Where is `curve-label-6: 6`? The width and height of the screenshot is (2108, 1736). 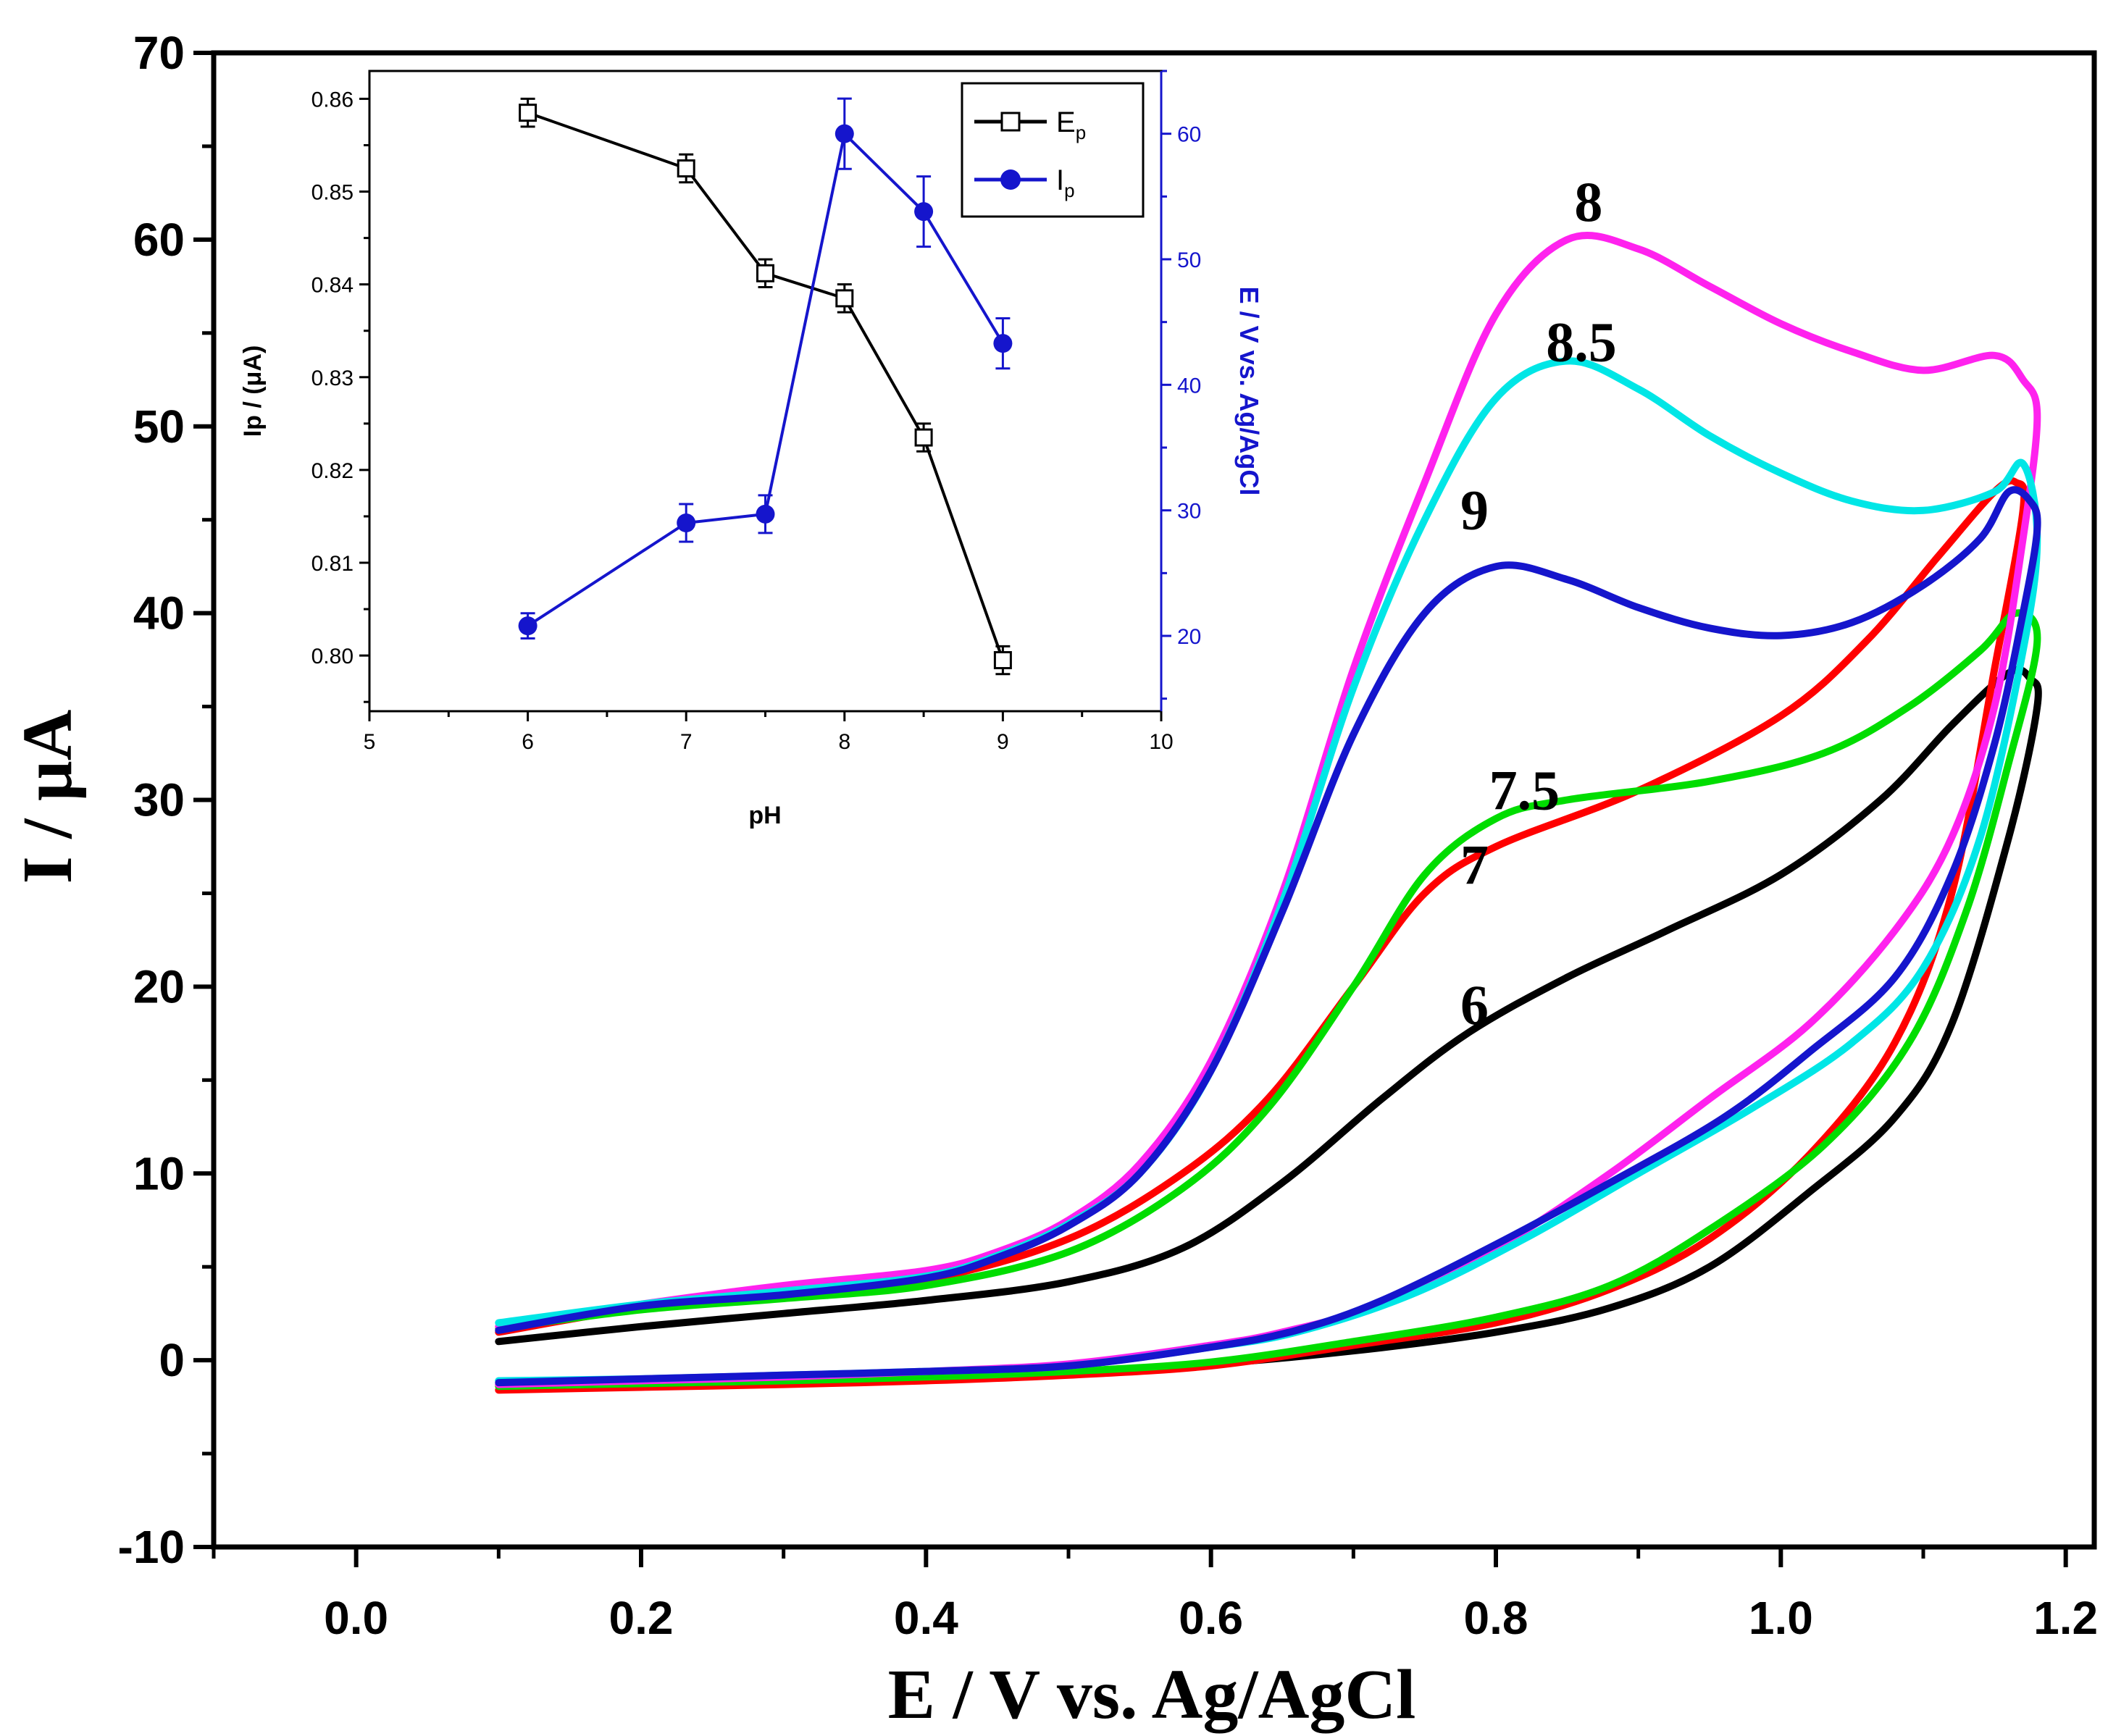
curve-label-6: 6 is located at coordinates (1474, 1005).